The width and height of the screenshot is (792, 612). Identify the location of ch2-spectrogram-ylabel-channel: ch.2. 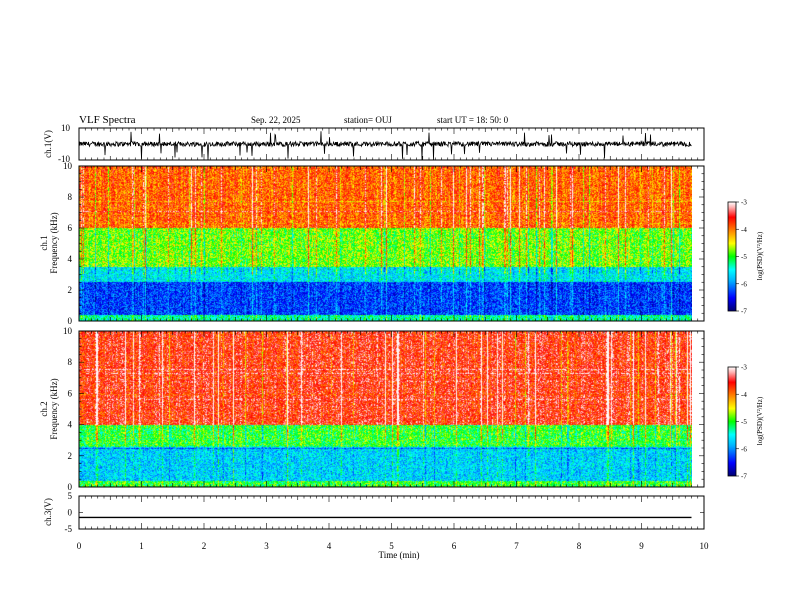
(44, 408).